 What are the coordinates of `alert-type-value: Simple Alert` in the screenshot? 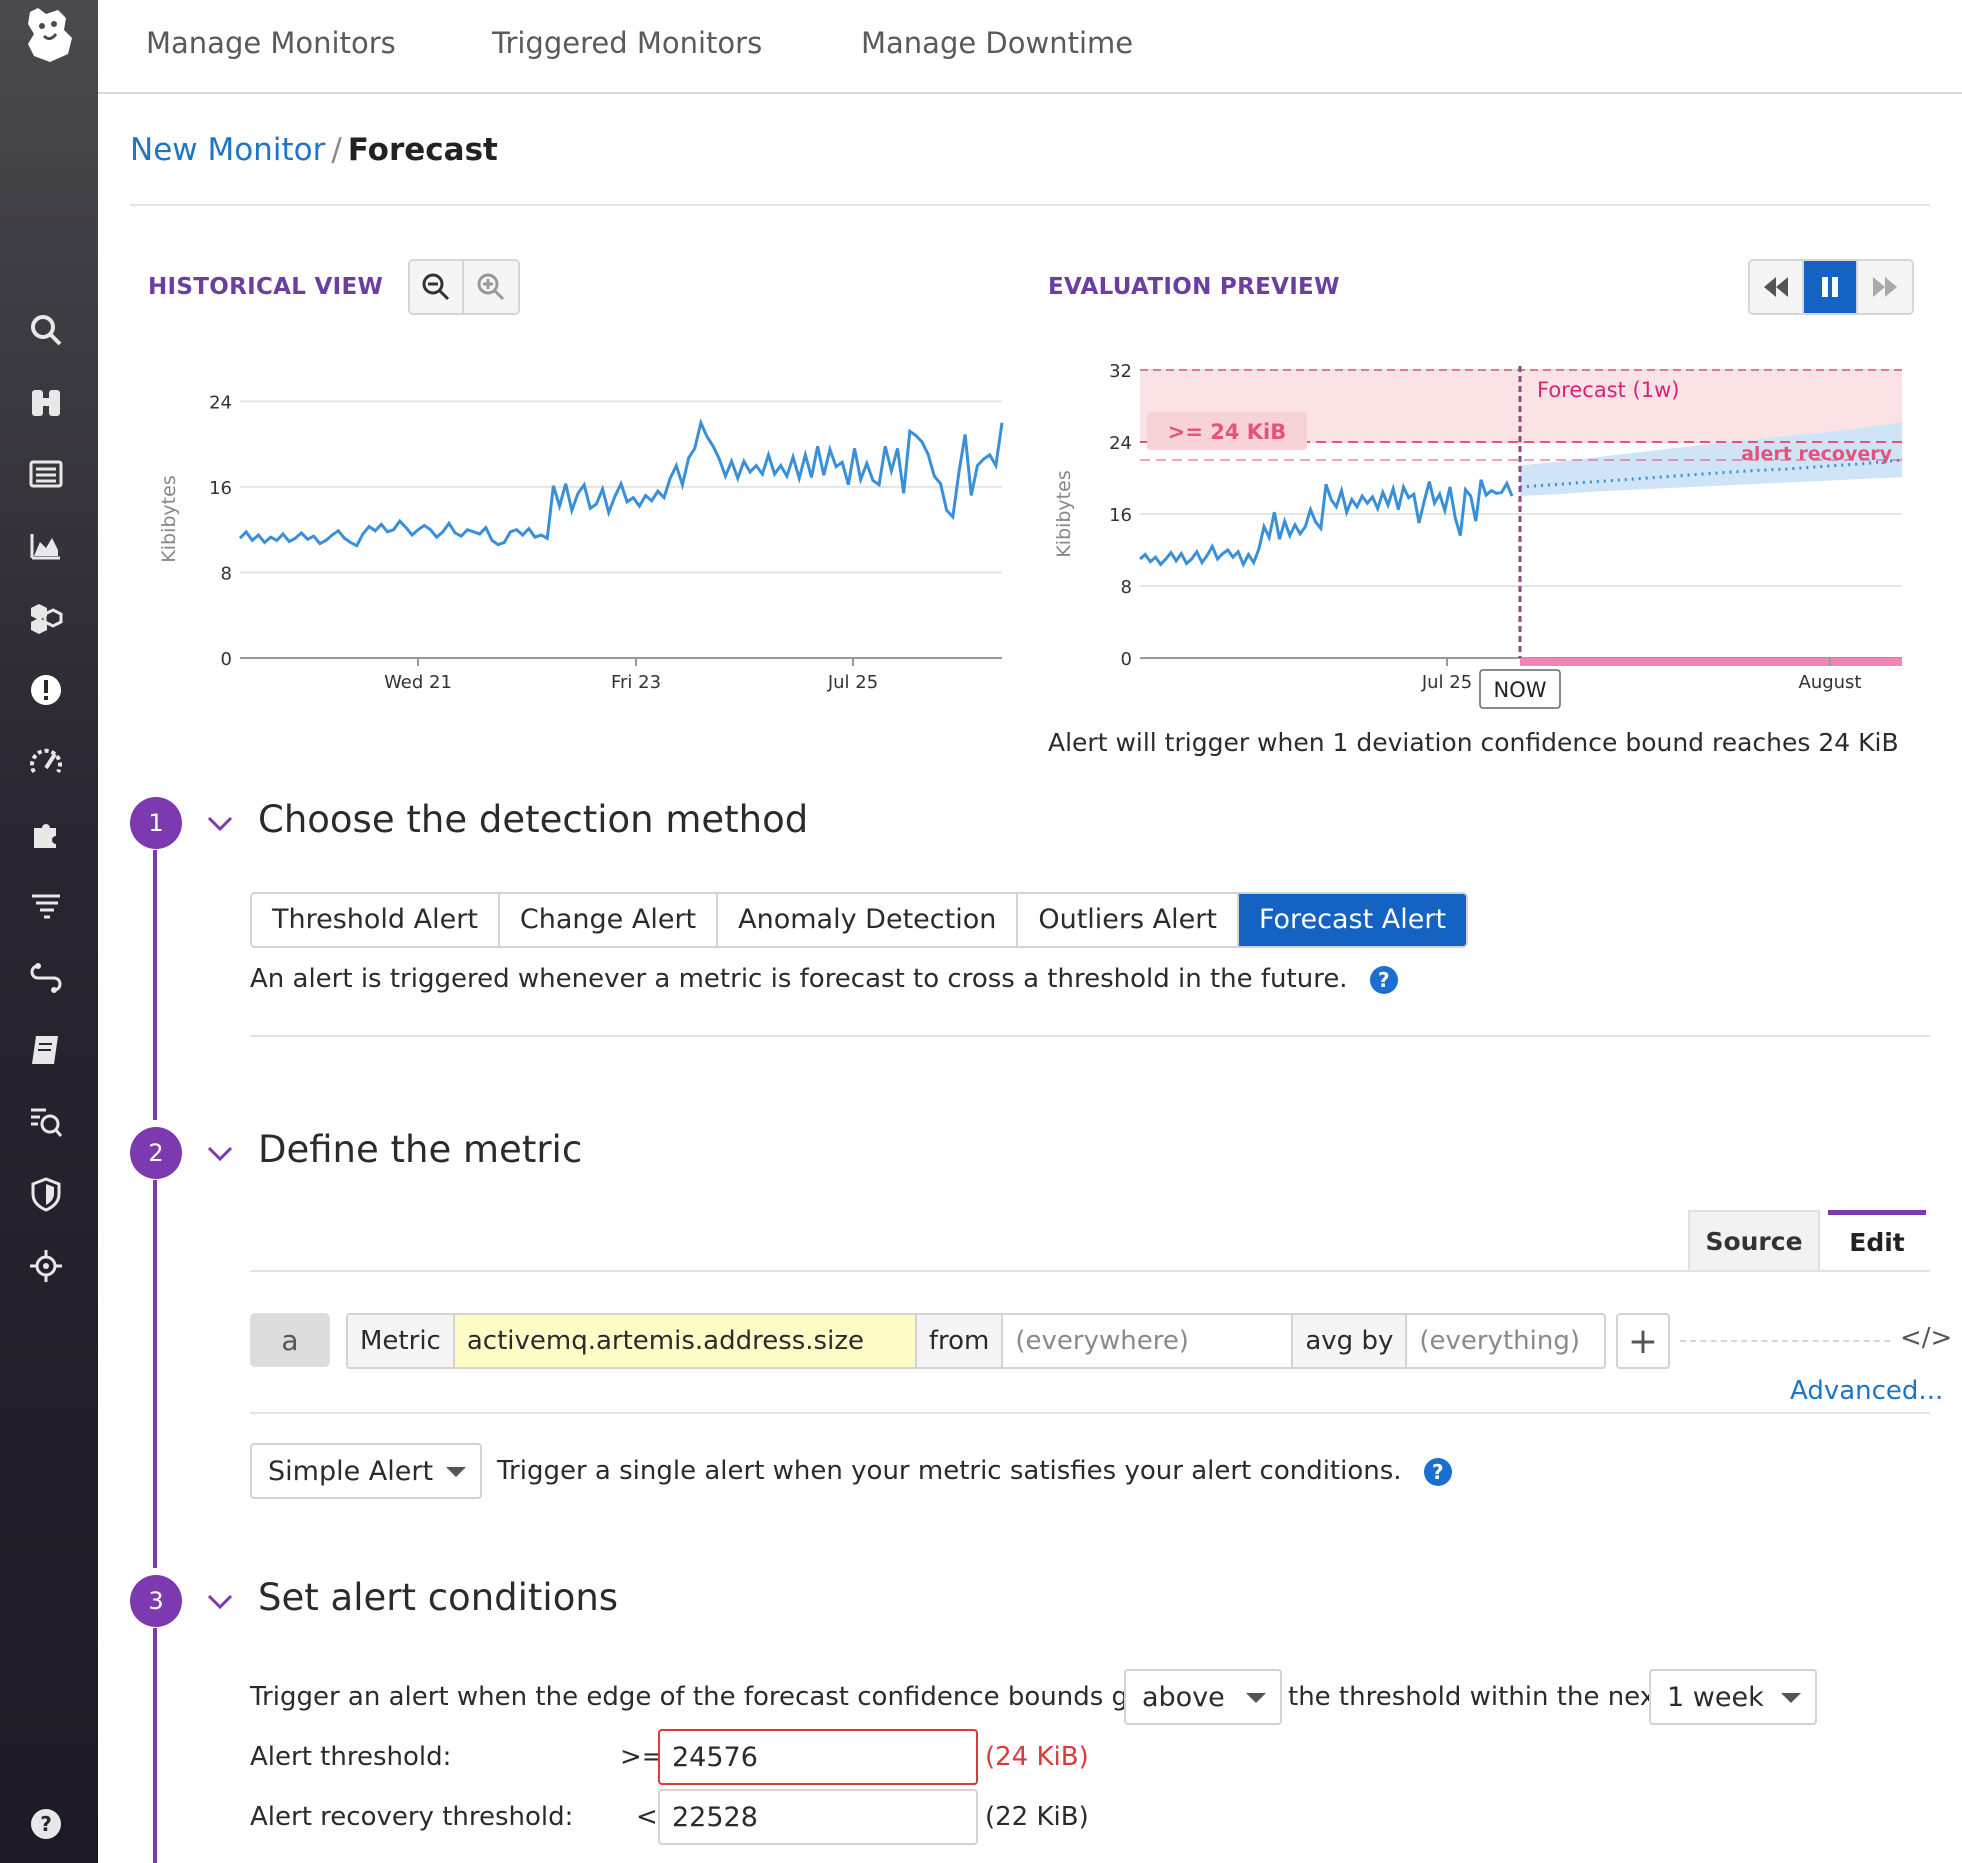 It's located at (351, 1471).